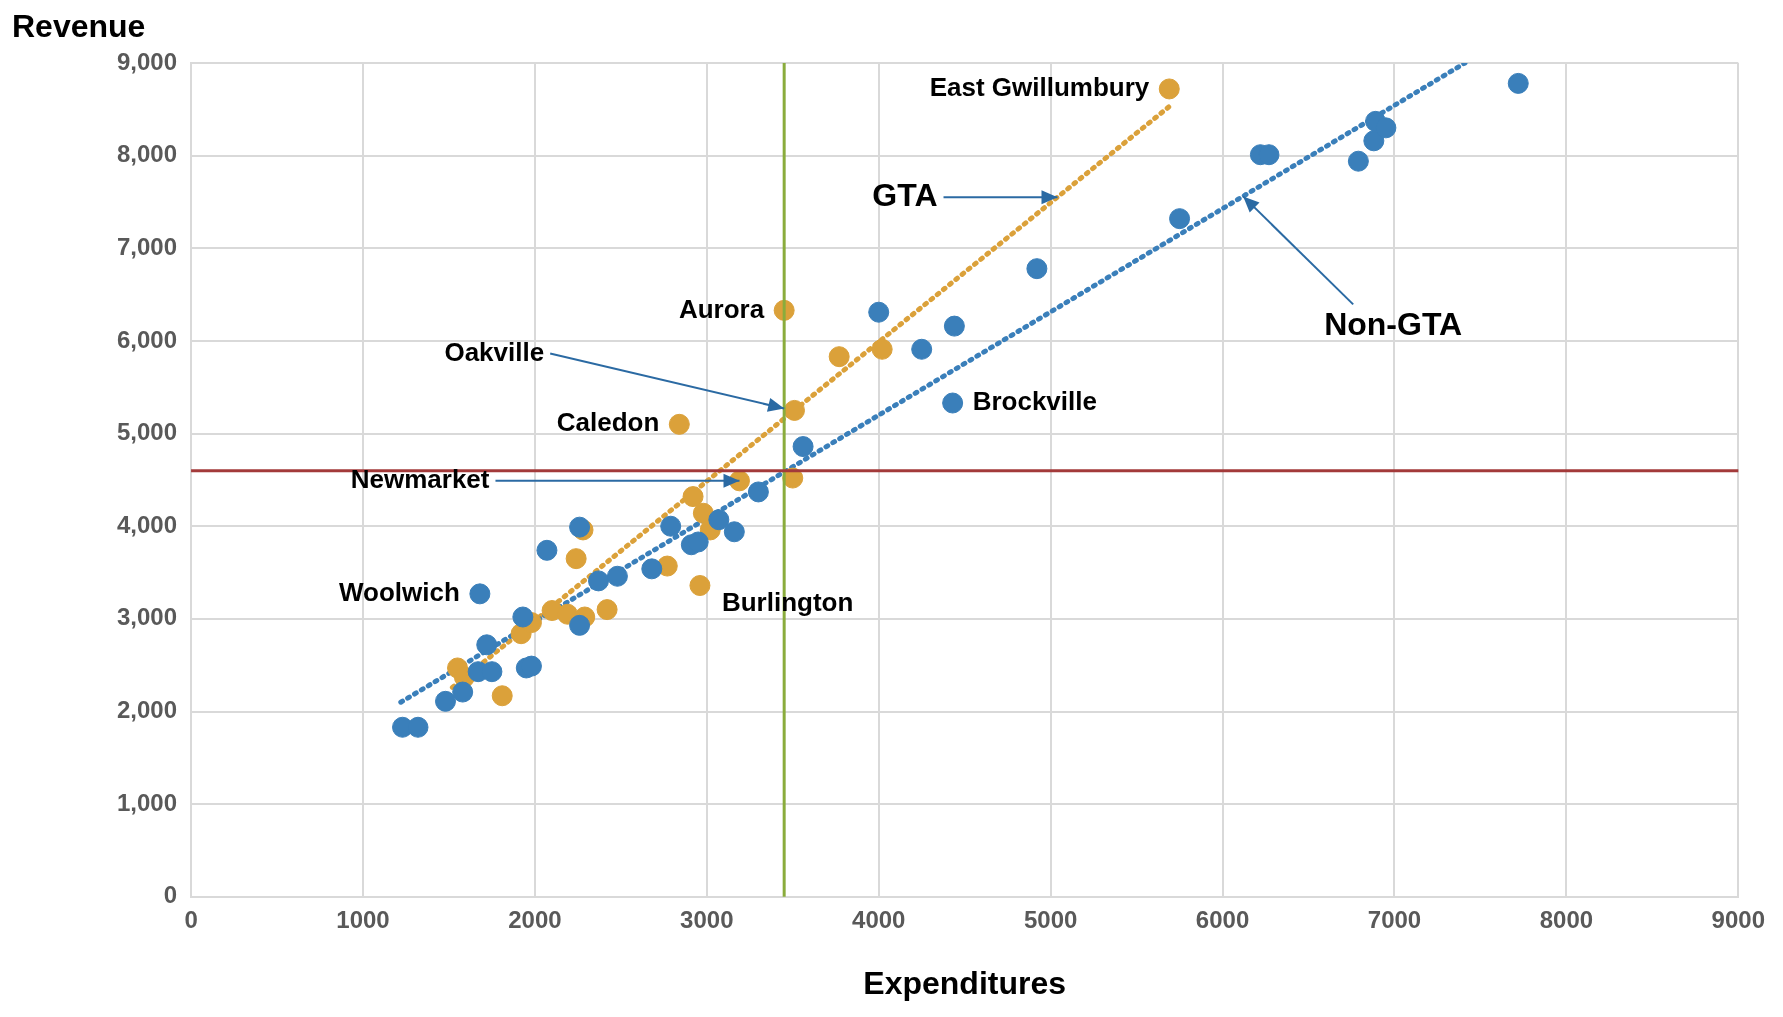 The image size is (1783, 1017). What do you see at coordinates (420, 479) in the screenshot?
I see `annotation: Newmarket` at bounding box center [420, 479].